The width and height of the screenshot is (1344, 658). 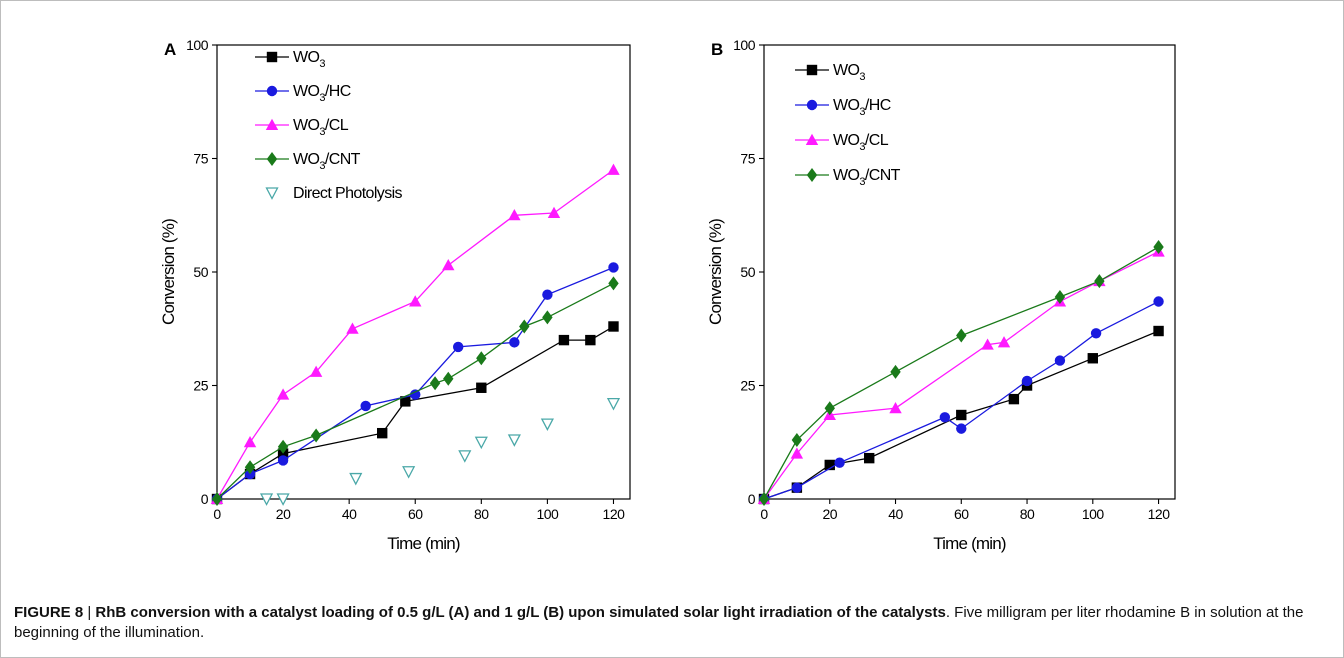 I want to click on series-wo3-cl, so click(x=961, y=374).